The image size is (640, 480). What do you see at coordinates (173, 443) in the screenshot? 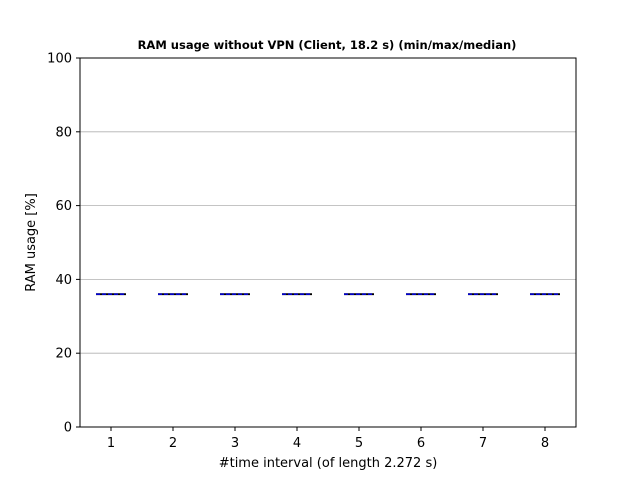
I see `x-tick-label: 2` at bounding box center [173, 443].